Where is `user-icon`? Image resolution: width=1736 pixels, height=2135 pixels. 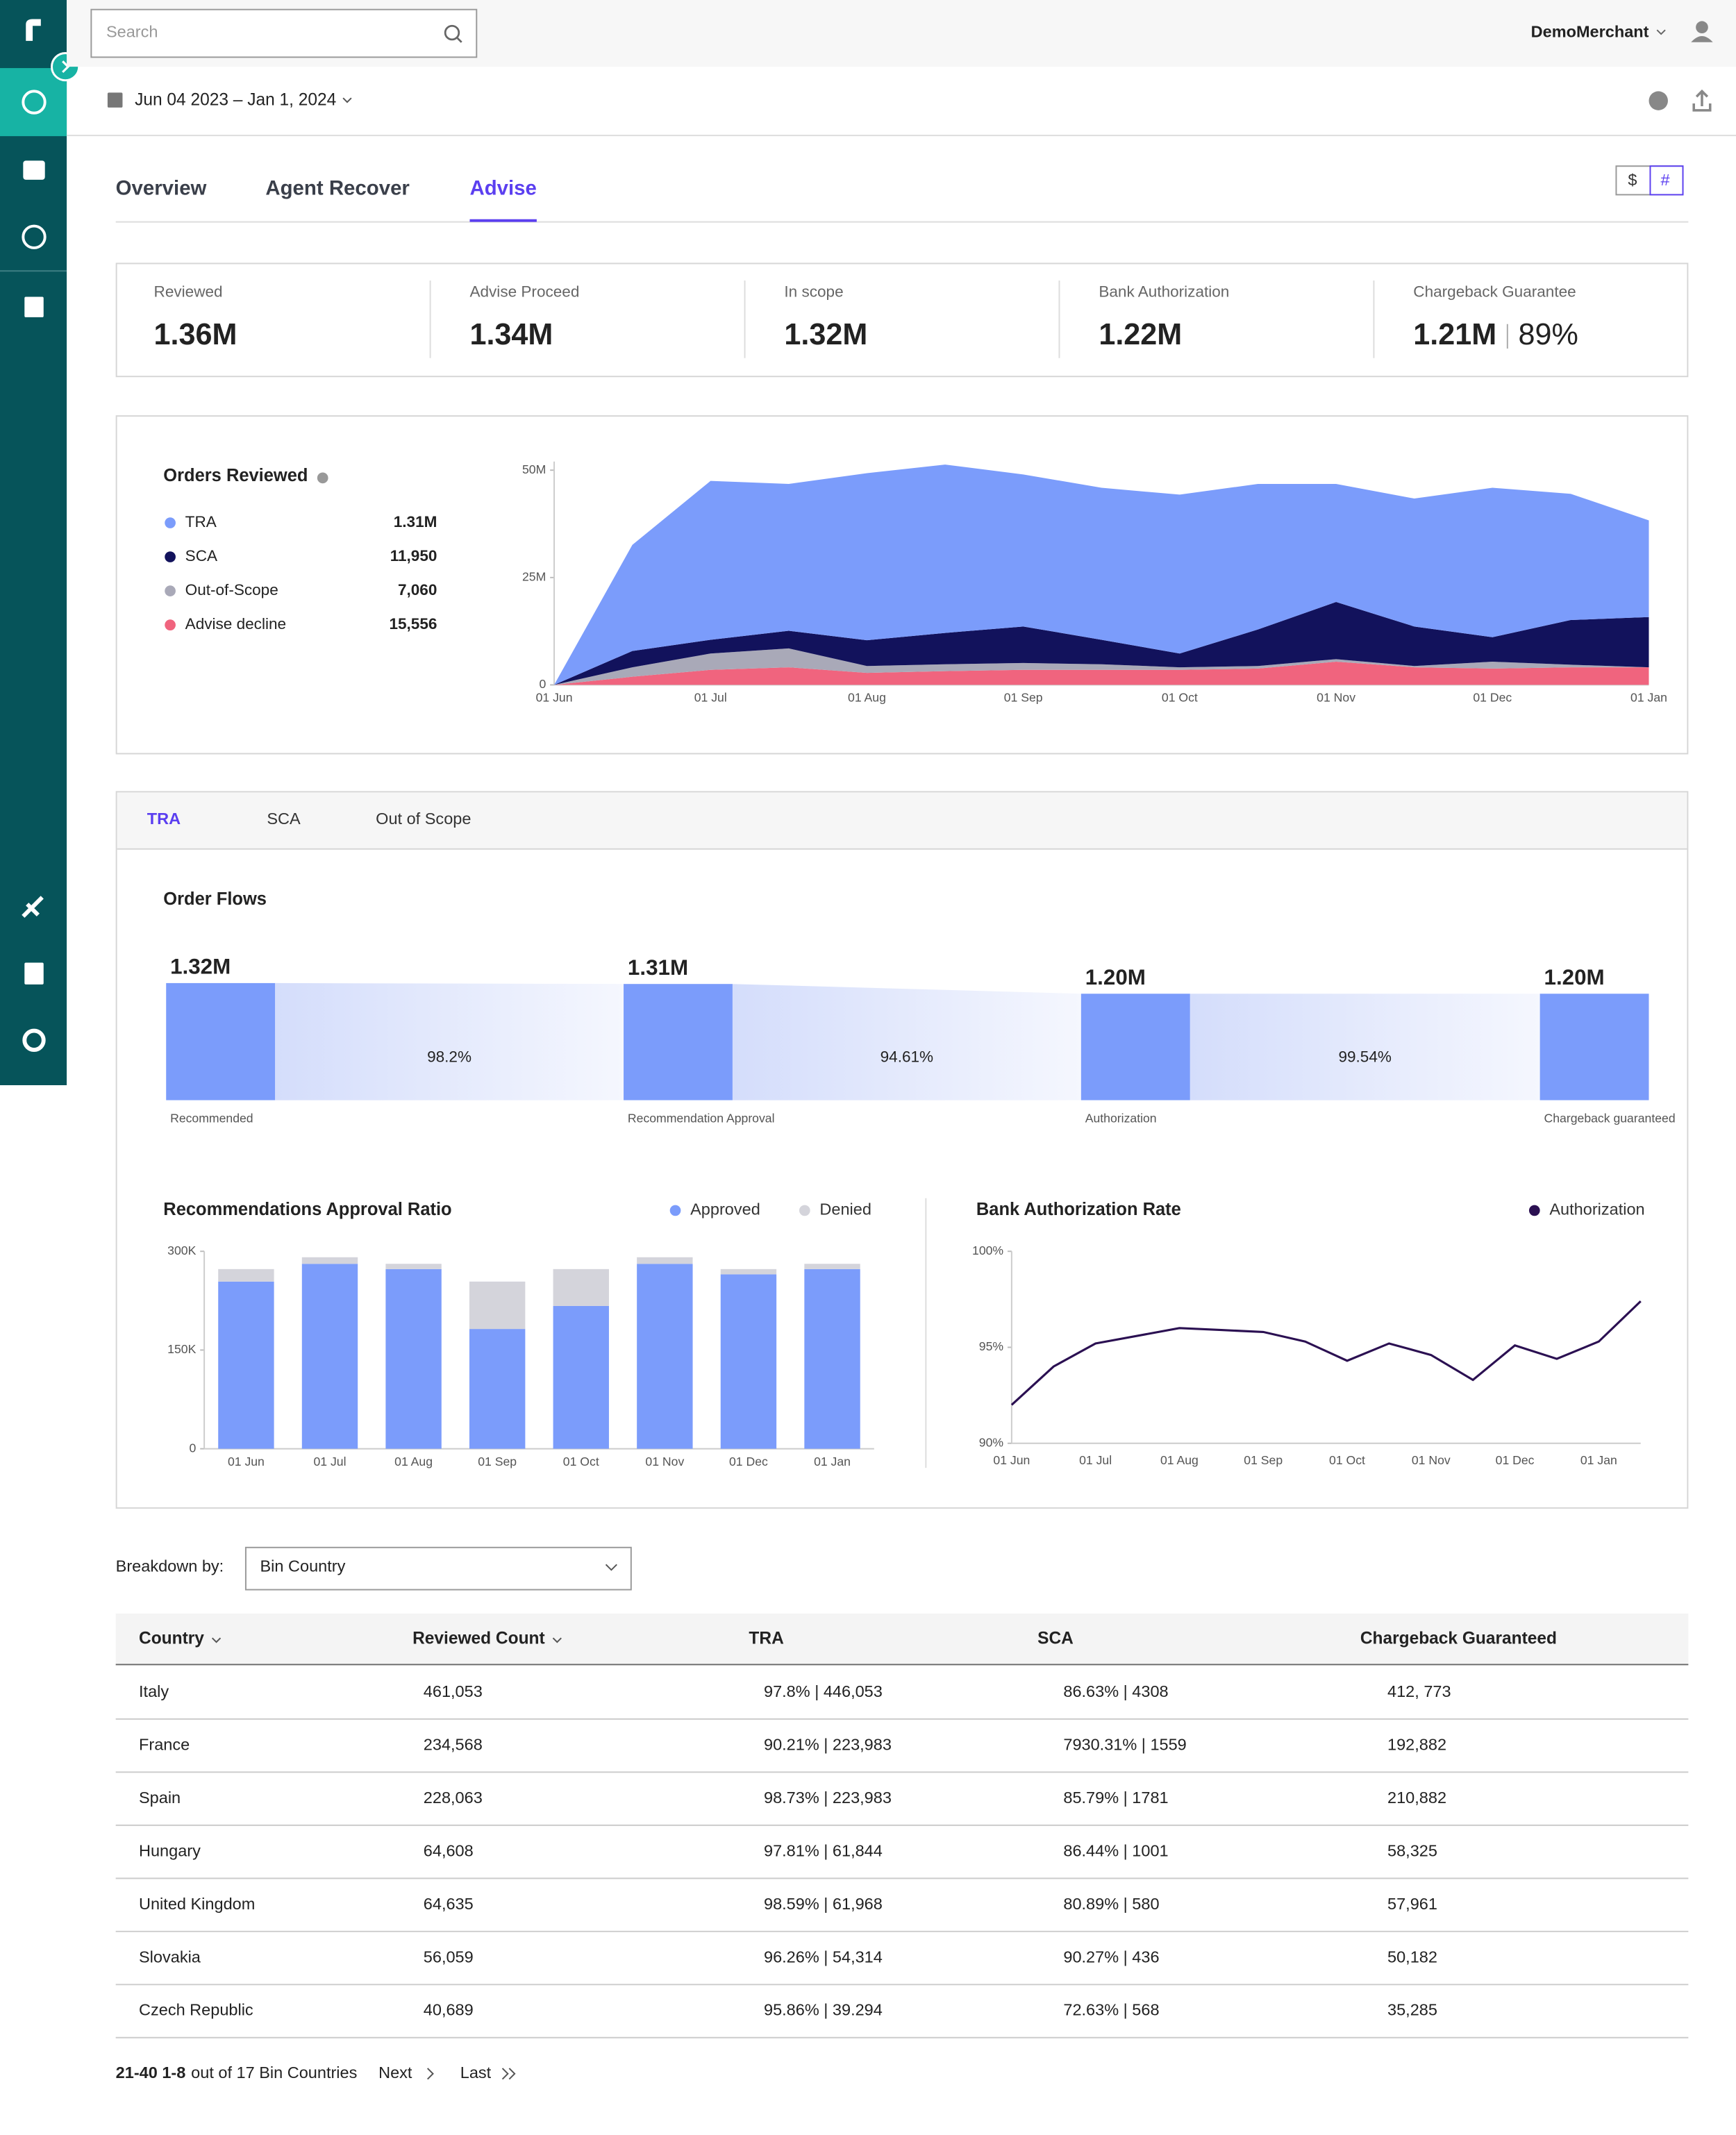
user-icon is located at coordinates (1702, 28).